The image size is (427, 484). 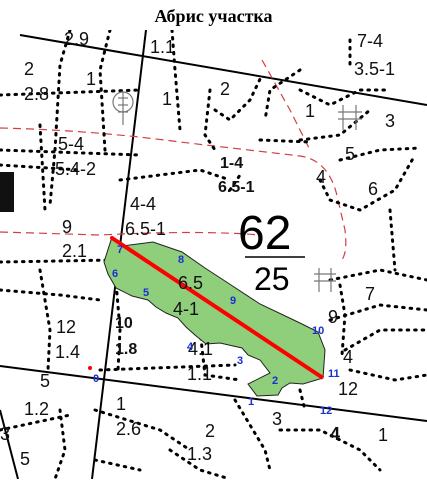 What do you see at coordinates (232, 163) in the screenshot?
I see `map-label: 1-4` at bounding box center [232, 163].